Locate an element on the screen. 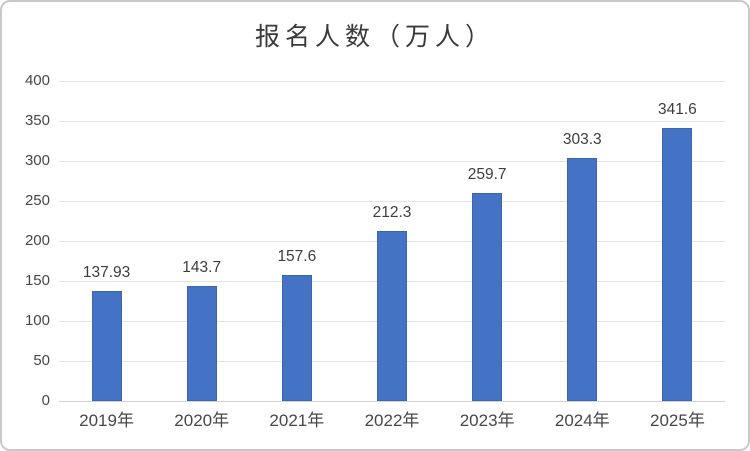  y-axis-tick-label: 350 is located at coordinates (37, 120).